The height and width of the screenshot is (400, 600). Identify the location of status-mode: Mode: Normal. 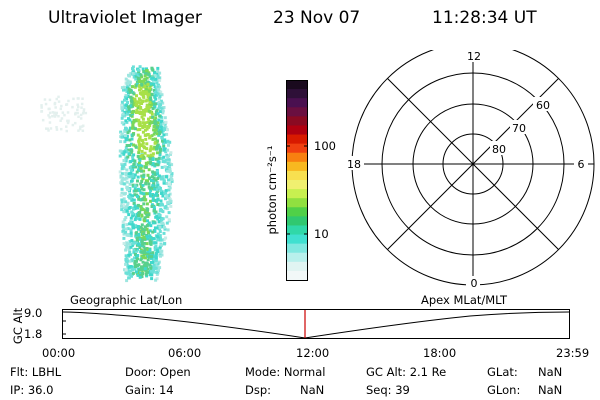
(285, 372).